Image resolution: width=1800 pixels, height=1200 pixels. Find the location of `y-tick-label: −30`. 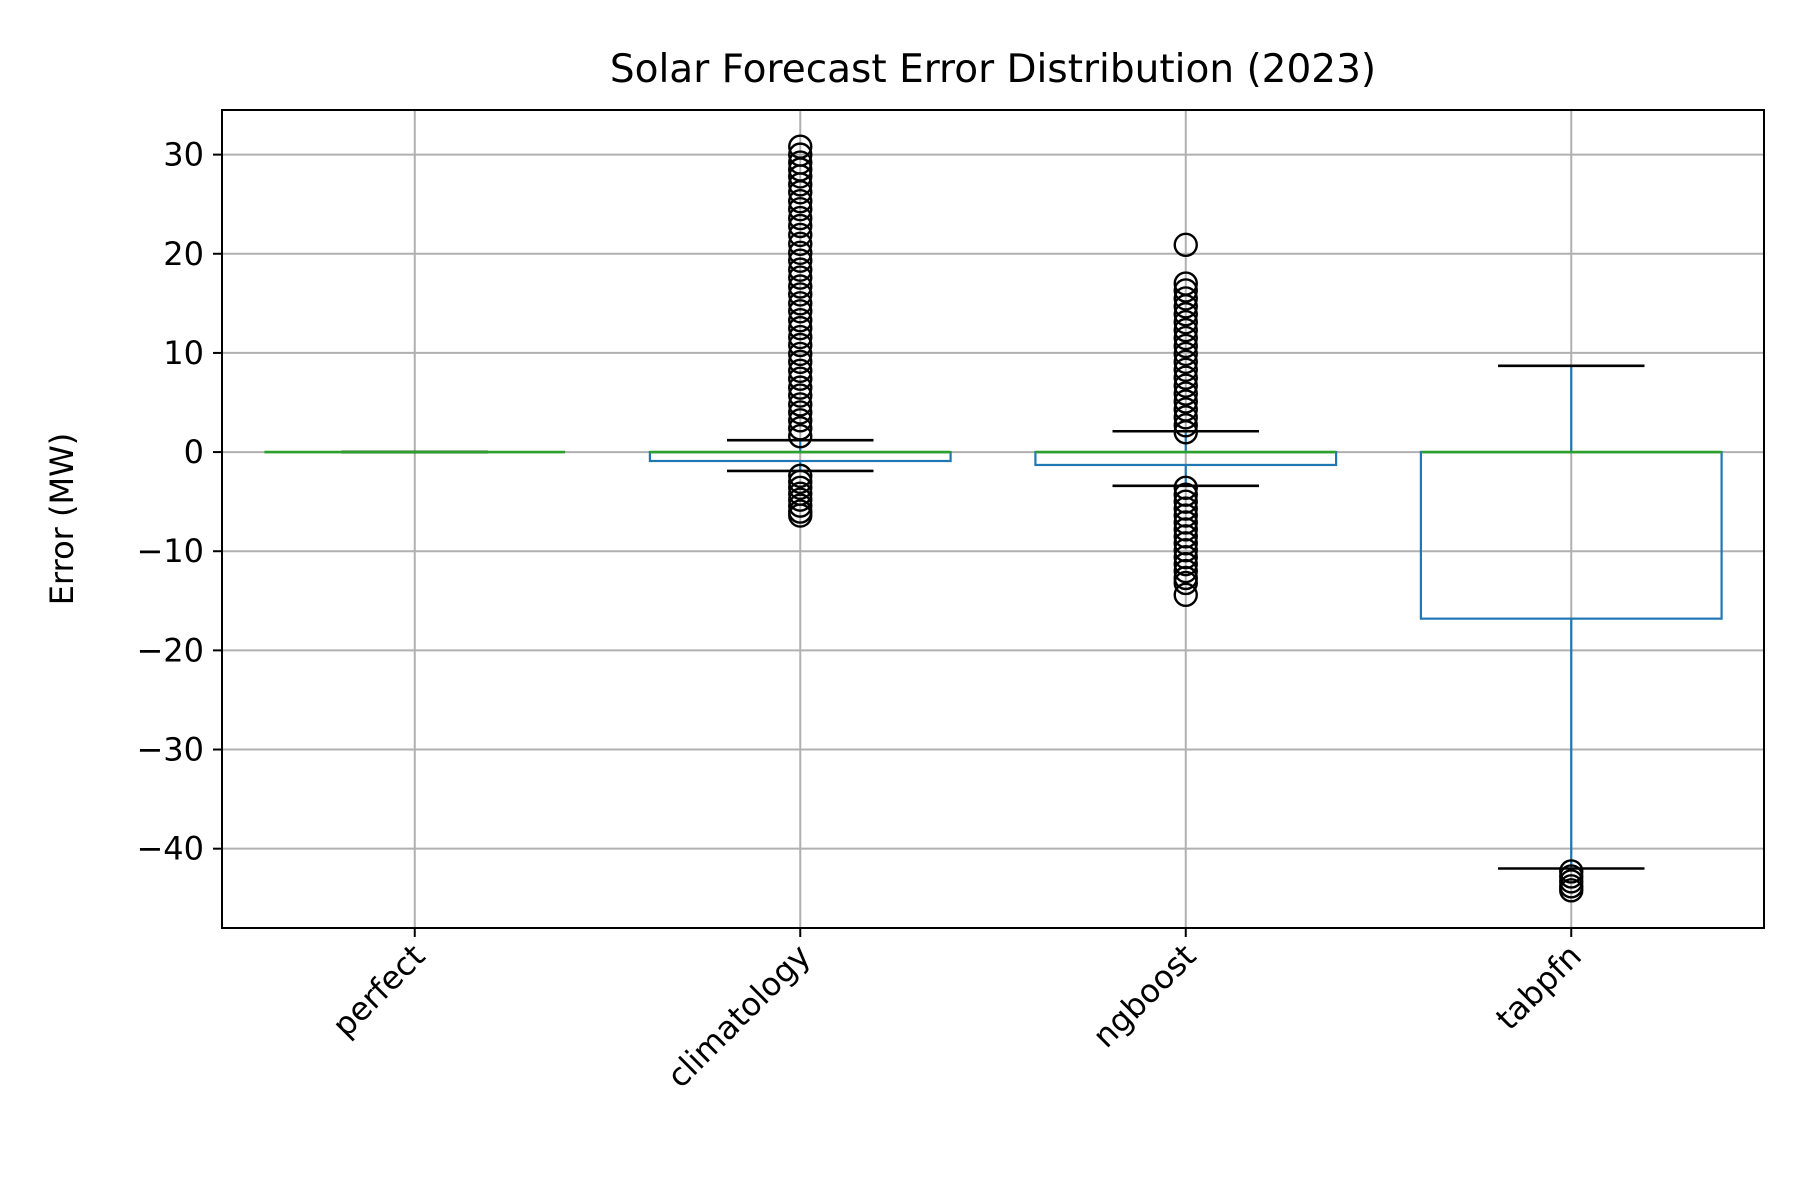

y-tick-label: −30 is located at coordinates (170, 750).